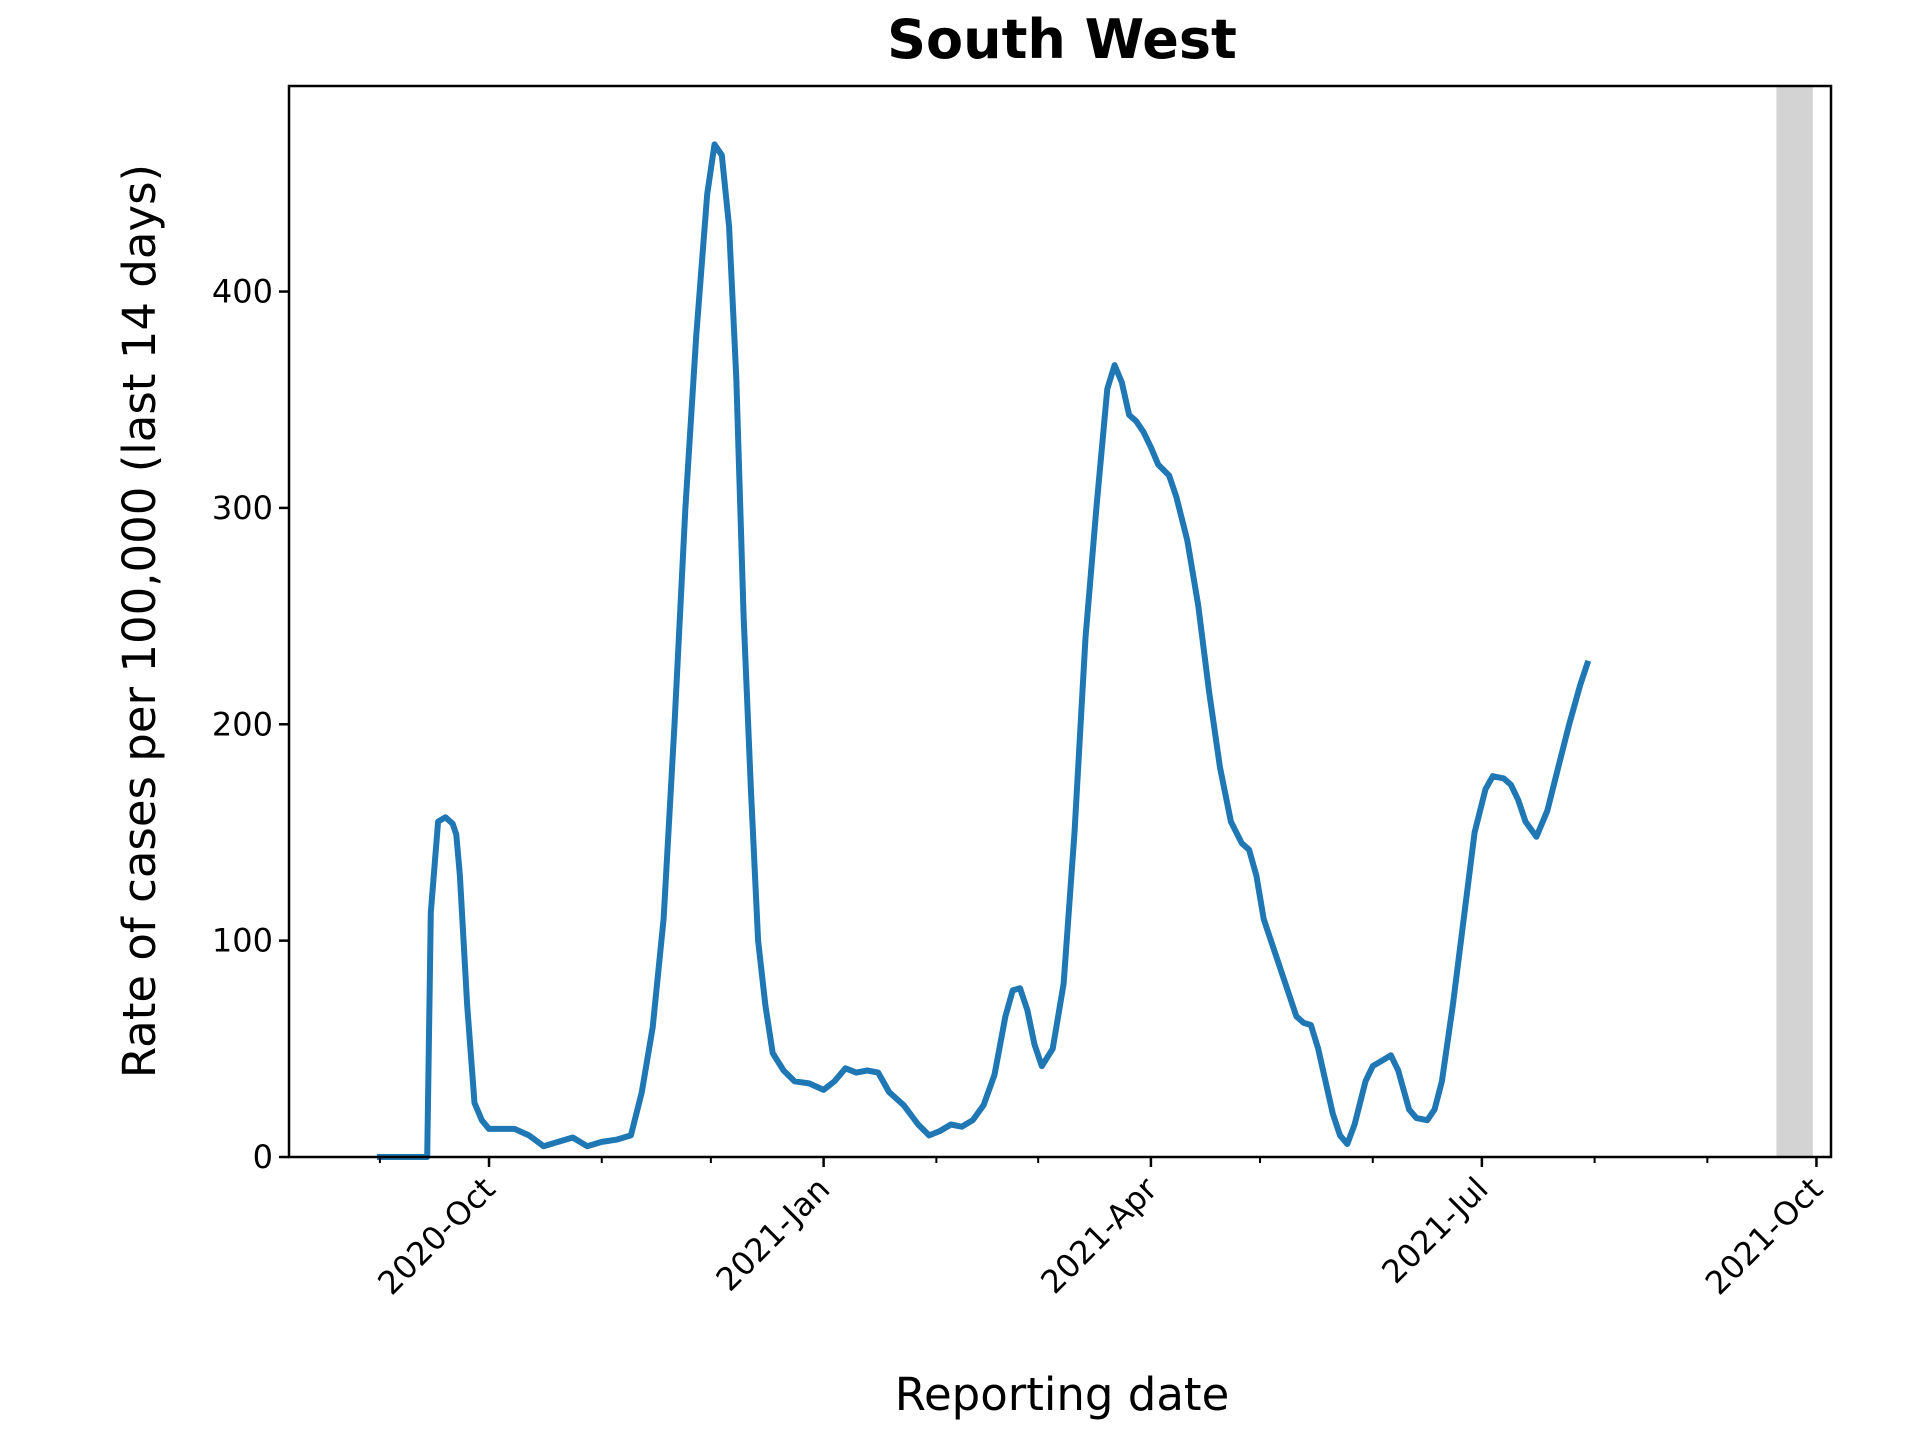  Describe the element at coordinates (242, 941) in the screenshot. I see `y-tick-label: 100` at that location.